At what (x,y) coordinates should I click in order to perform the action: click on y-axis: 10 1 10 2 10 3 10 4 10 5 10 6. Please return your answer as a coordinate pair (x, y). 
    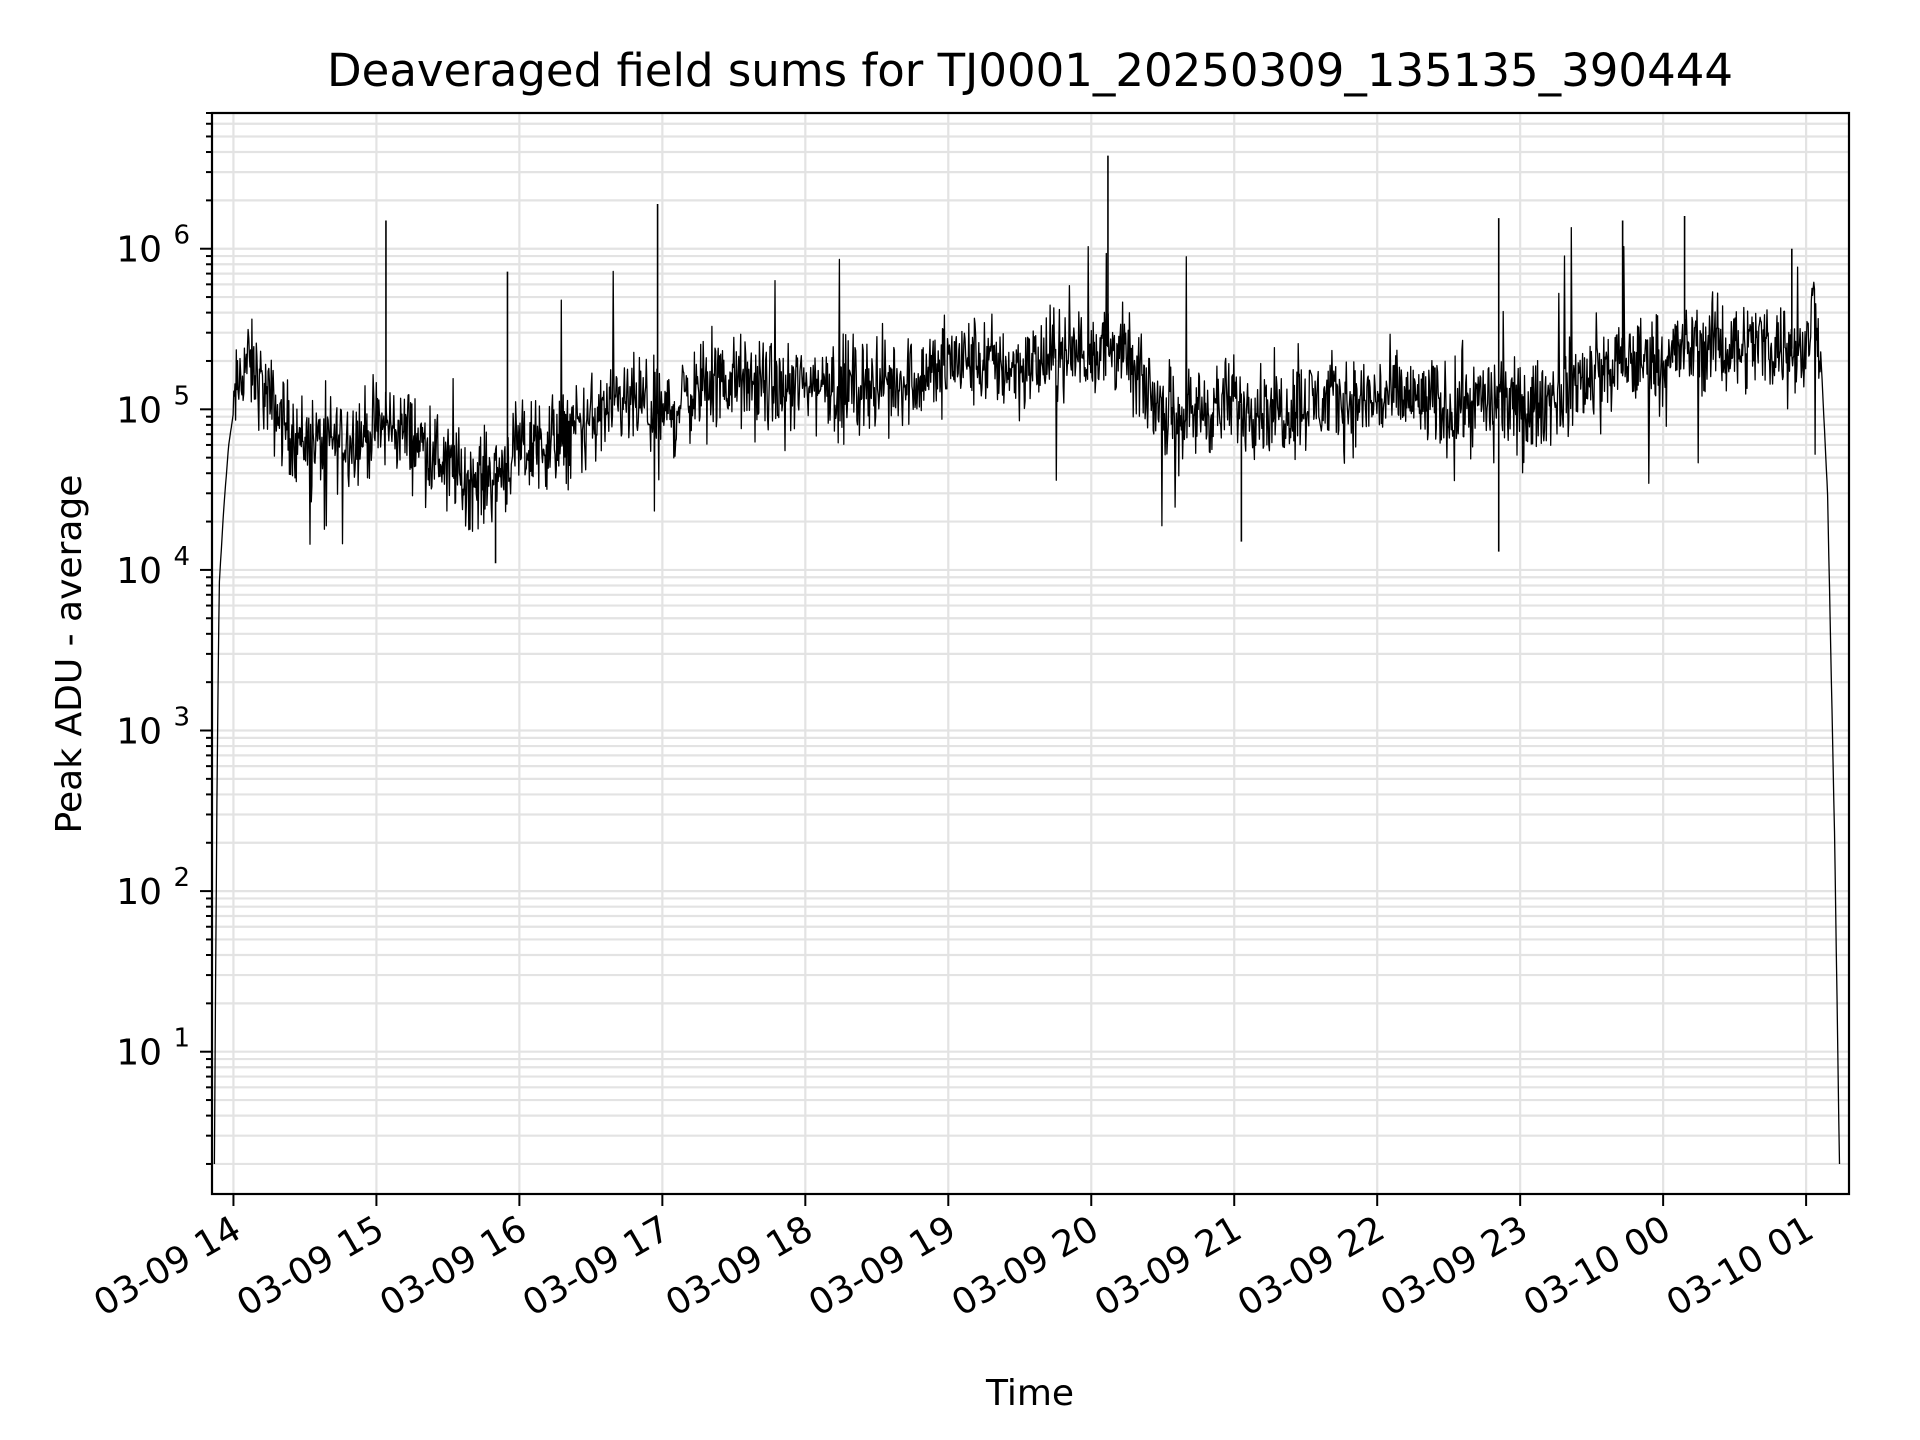
    Looking at the image, I should click on (164, 638).